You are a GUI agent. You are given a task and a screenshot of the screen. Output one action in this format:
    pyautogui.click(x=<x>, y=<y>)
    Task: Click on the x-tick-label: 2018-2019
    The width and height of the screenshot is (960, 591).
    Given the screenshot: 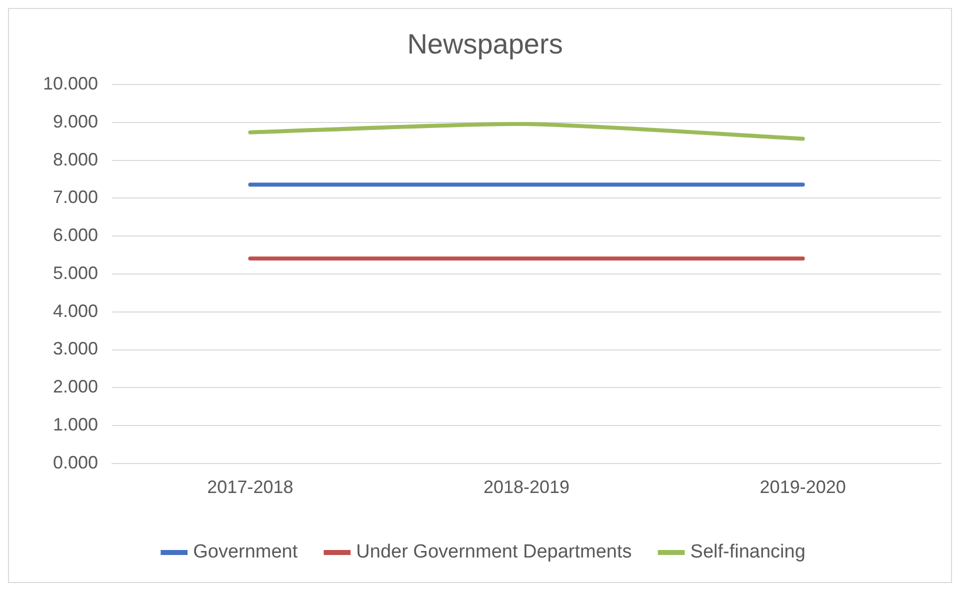 What is the action you would take?
    pyautogui.click(x=526, y=487)
    